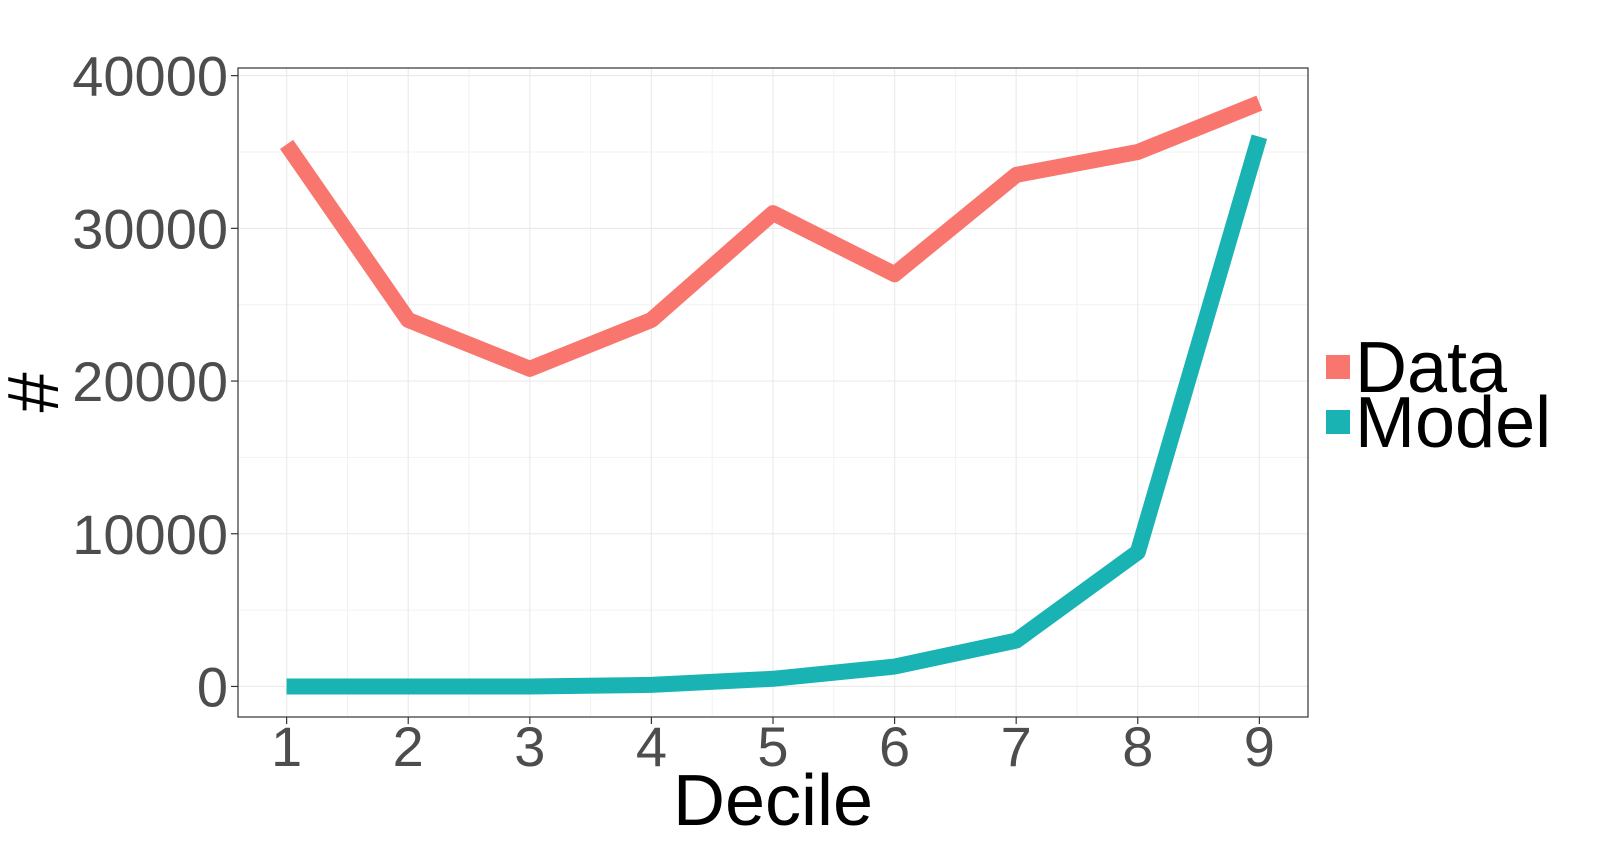 The image size is (1600, 850). I want to click on y-tick-label: 0, so click(212, 686).